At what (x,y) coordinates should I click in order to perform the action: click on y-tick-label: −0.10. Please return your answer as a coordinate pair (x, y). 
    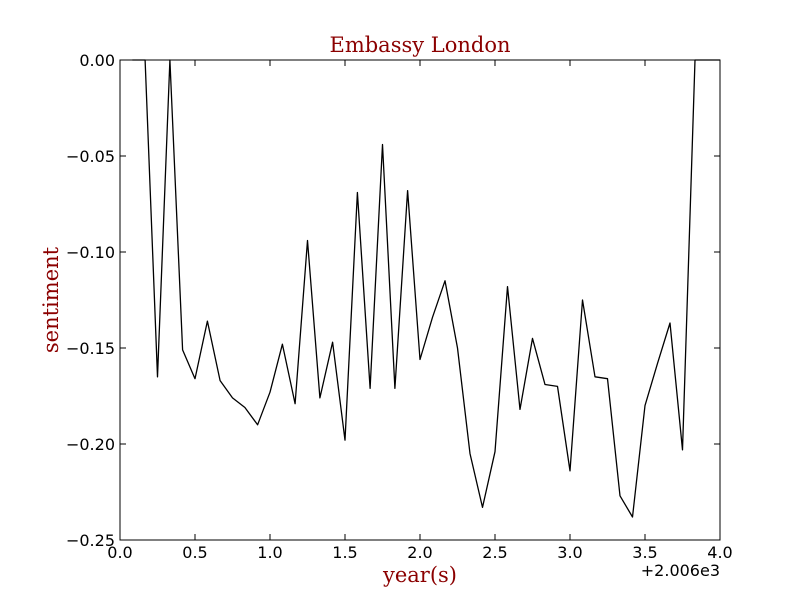
    Looking at the image, I should click on (90, 252).